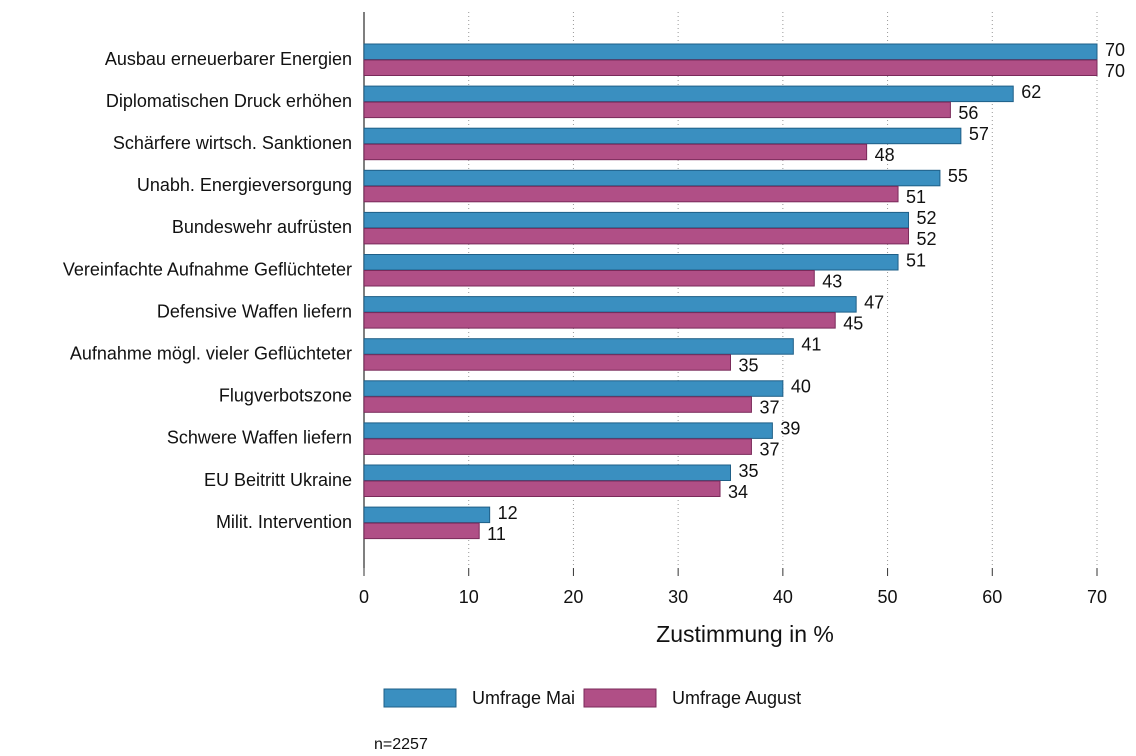 The width and height of the screenshot is (1136, 756). I want to click on y-tick-label: Schwere Waffen liefern, so click(259, 438).